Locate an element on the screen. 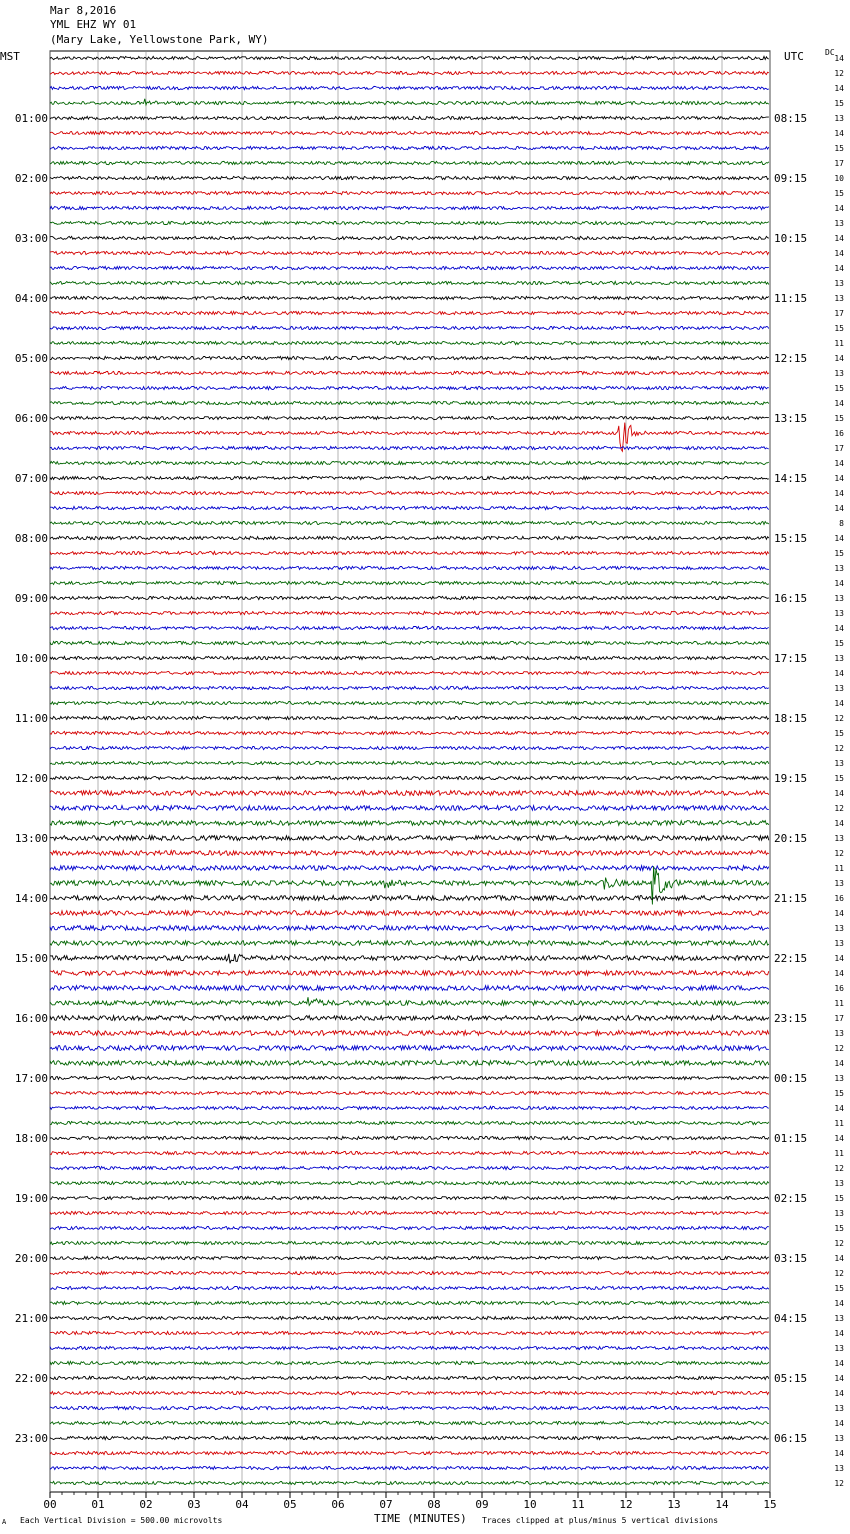 The image size is (850, 1534). dc-offset-91: 14 is located at coordinates (839, 1423).